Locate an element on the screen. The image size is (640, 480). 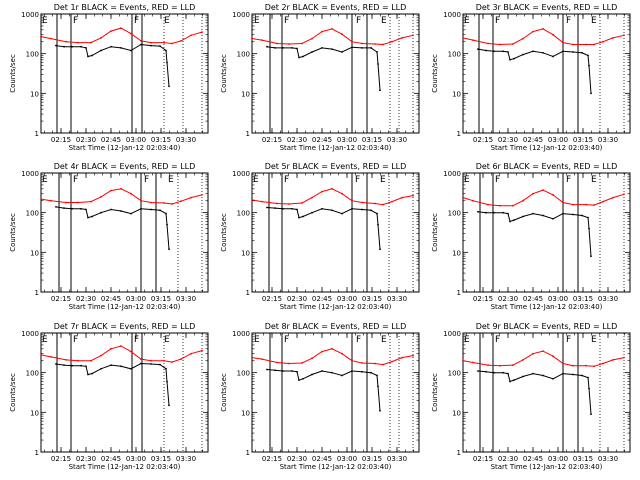
plot-frame is located at coordinates (335, 73).